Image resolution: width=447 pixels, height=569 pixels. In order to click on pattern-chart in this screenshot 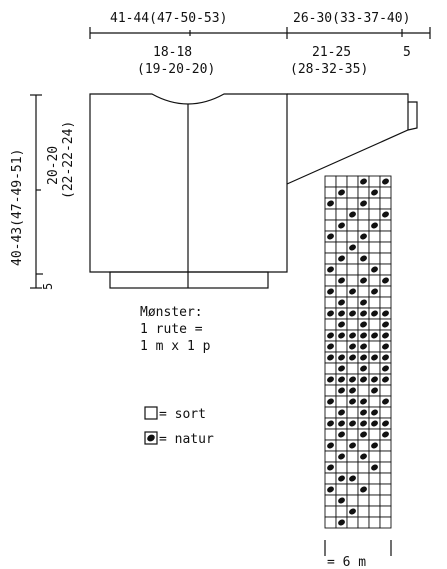, I will do `click(358, 352)`.